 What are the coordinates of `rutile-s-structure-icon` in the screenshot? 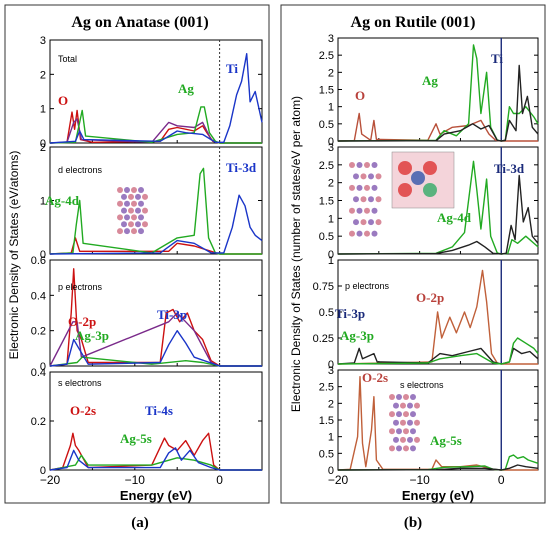 It's located at (404, 423).